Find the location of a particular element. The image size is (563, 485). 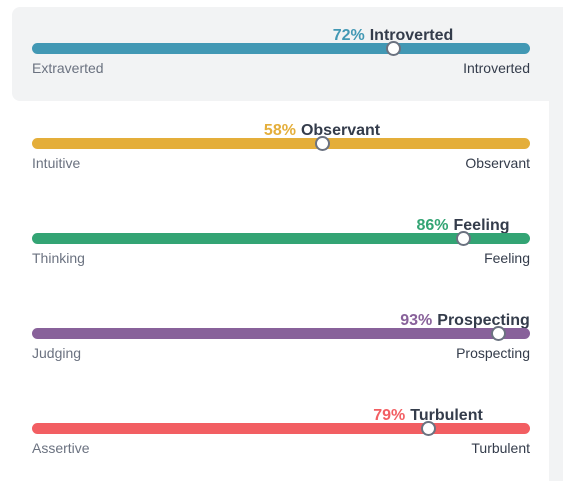

trait-name: Prospecting is located at coordinates (483, 320).